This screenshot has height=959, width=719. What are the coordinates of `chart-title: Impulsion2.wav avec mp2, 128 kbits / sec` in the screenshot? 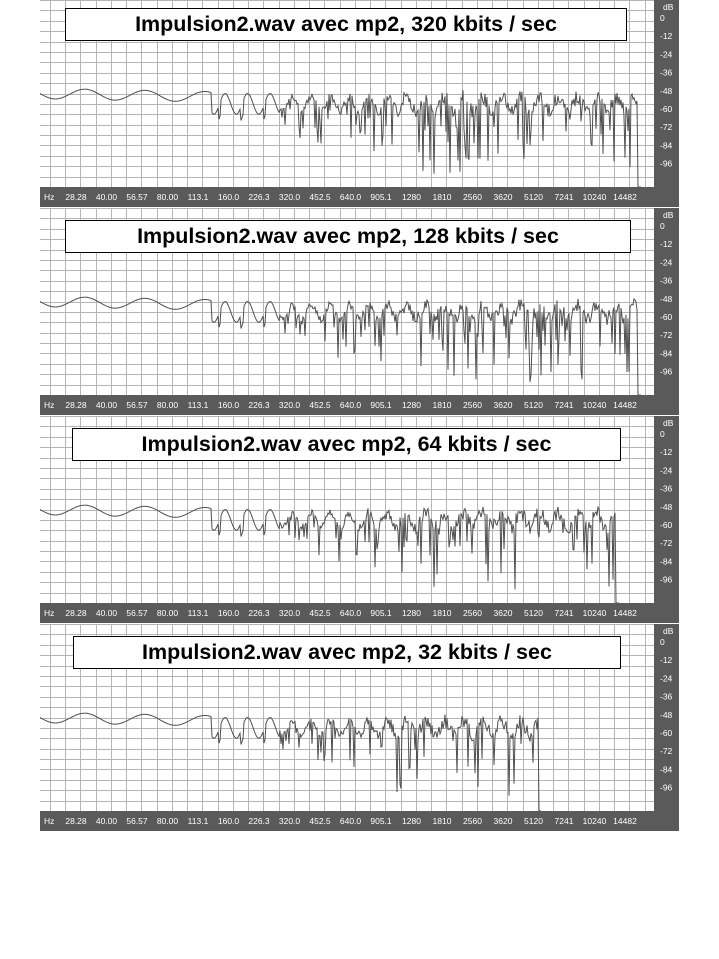 It's located at (348, 236).